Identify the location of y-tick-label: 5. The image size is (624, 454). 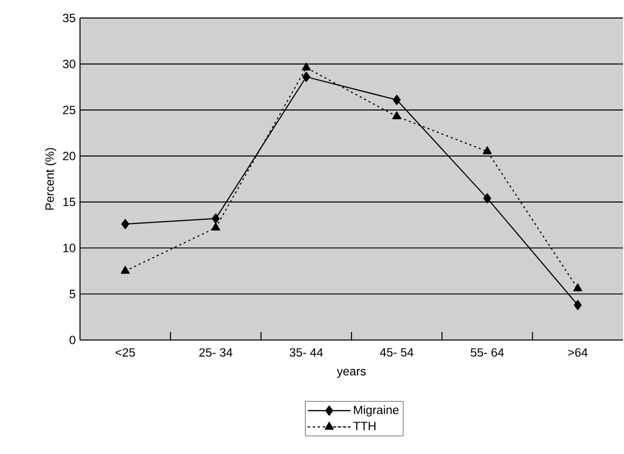
(73, 294).